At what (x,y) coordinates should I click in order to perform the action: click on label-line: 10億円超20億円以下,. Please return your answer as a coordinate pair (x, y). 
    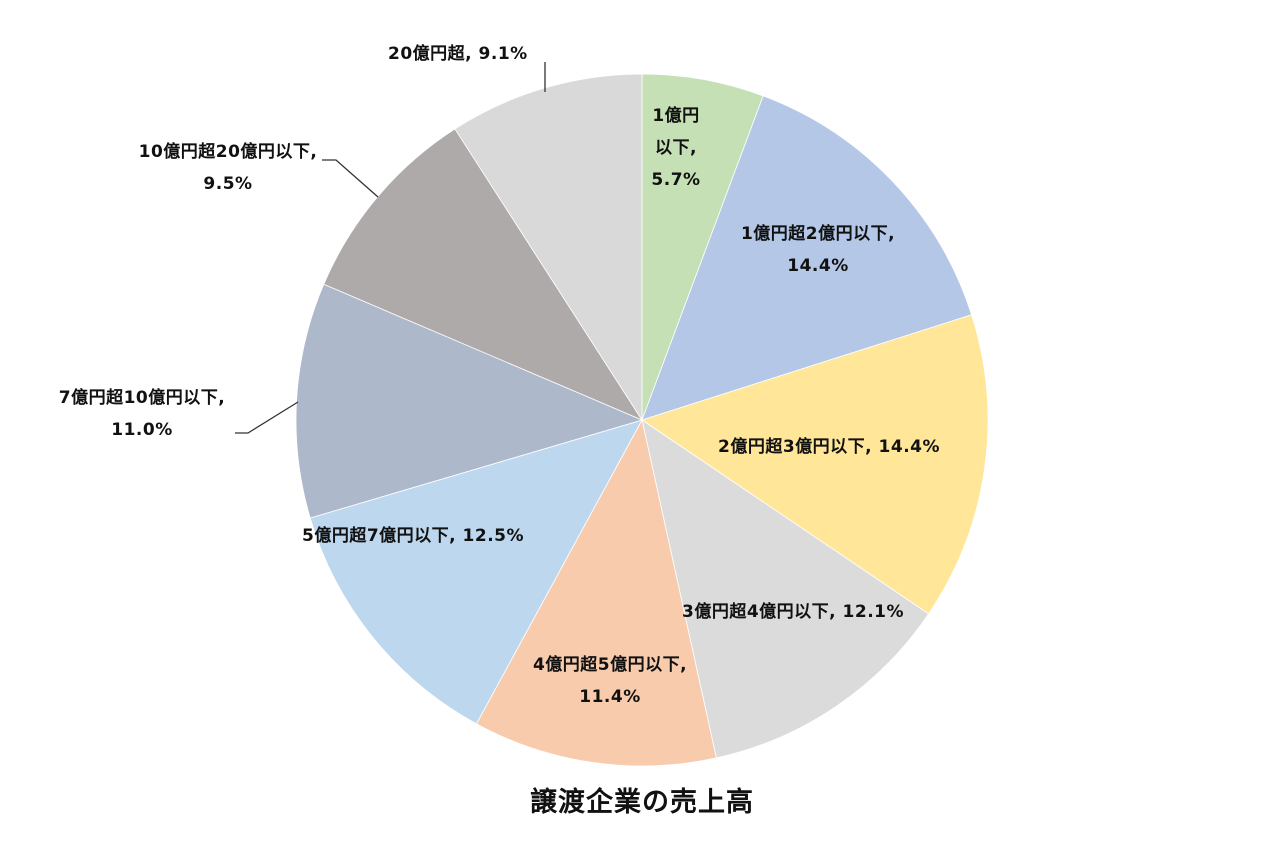
    Looking at the image, I should click on (228, 152).